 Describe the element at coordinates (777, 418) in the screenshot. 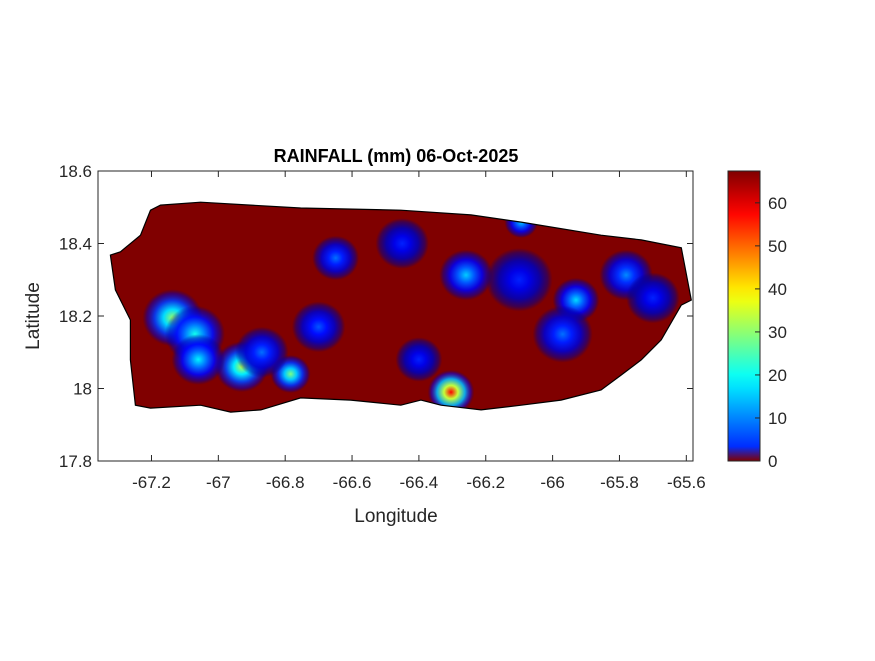

I see `colorbar-tick-label: 10` at that location.